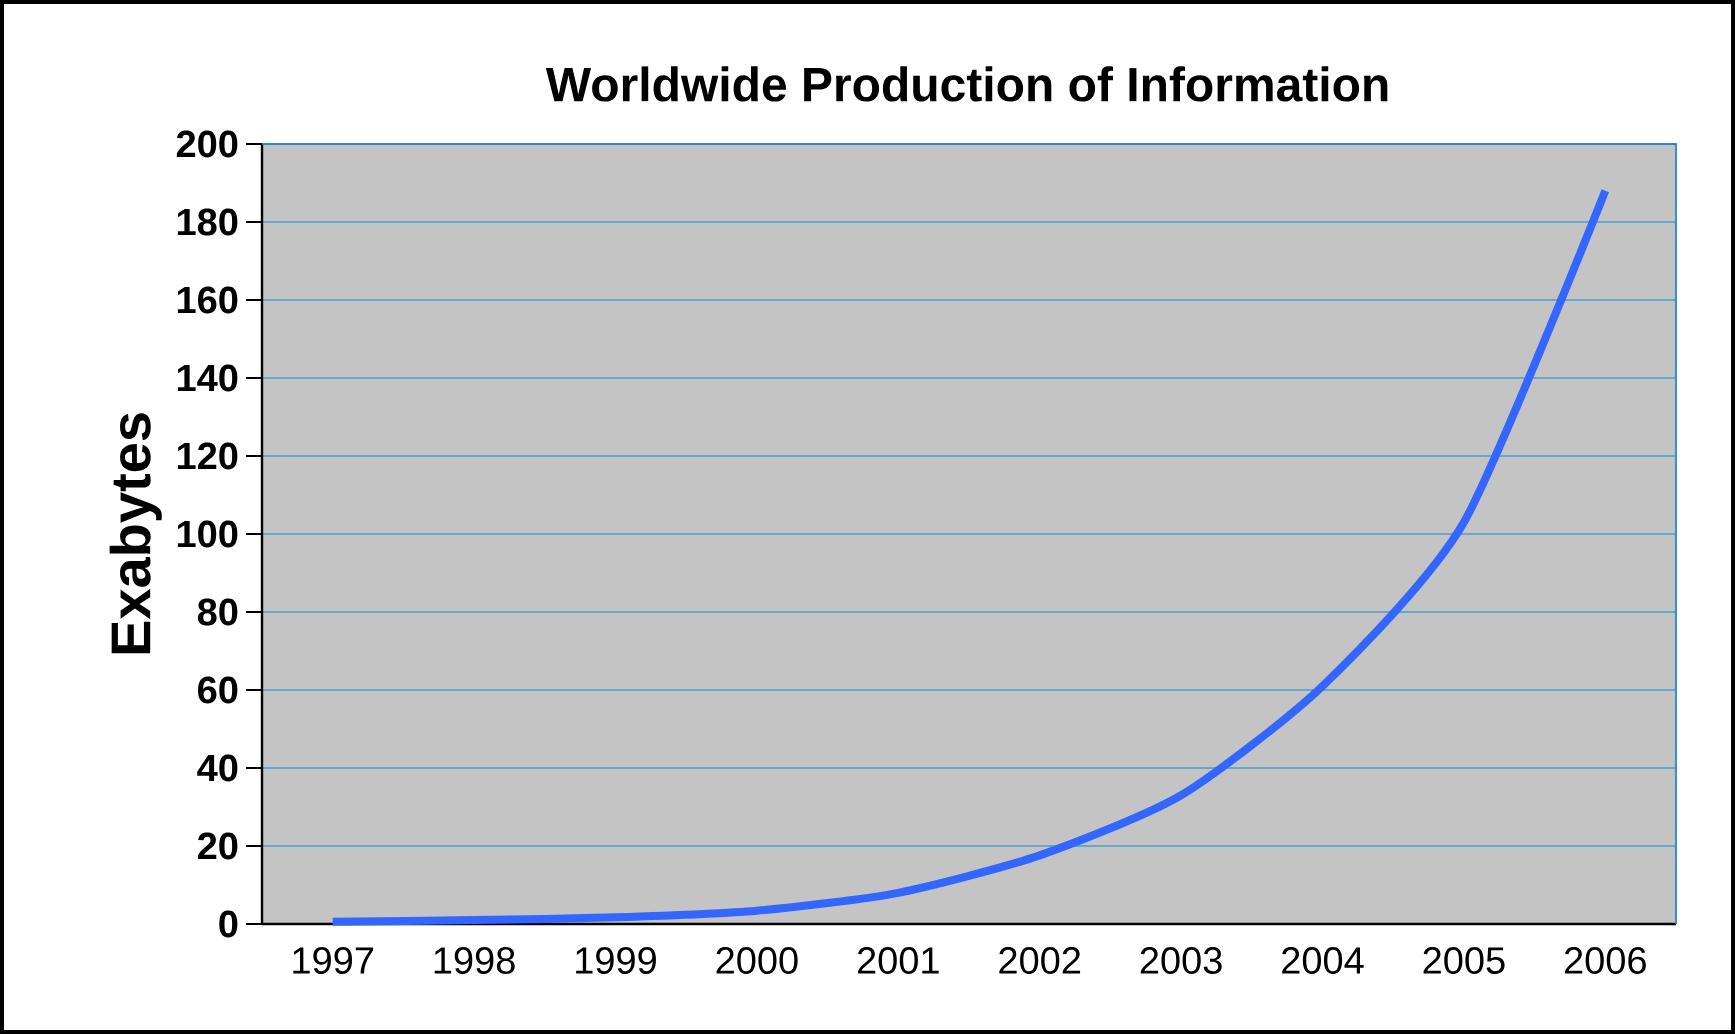 The width and height of the screenshot is (1735, 1034). What do you see at coordinates (333, 960) in the screenshot?
I see `x-tick-label: 1997` at bounding box center [333, 960].